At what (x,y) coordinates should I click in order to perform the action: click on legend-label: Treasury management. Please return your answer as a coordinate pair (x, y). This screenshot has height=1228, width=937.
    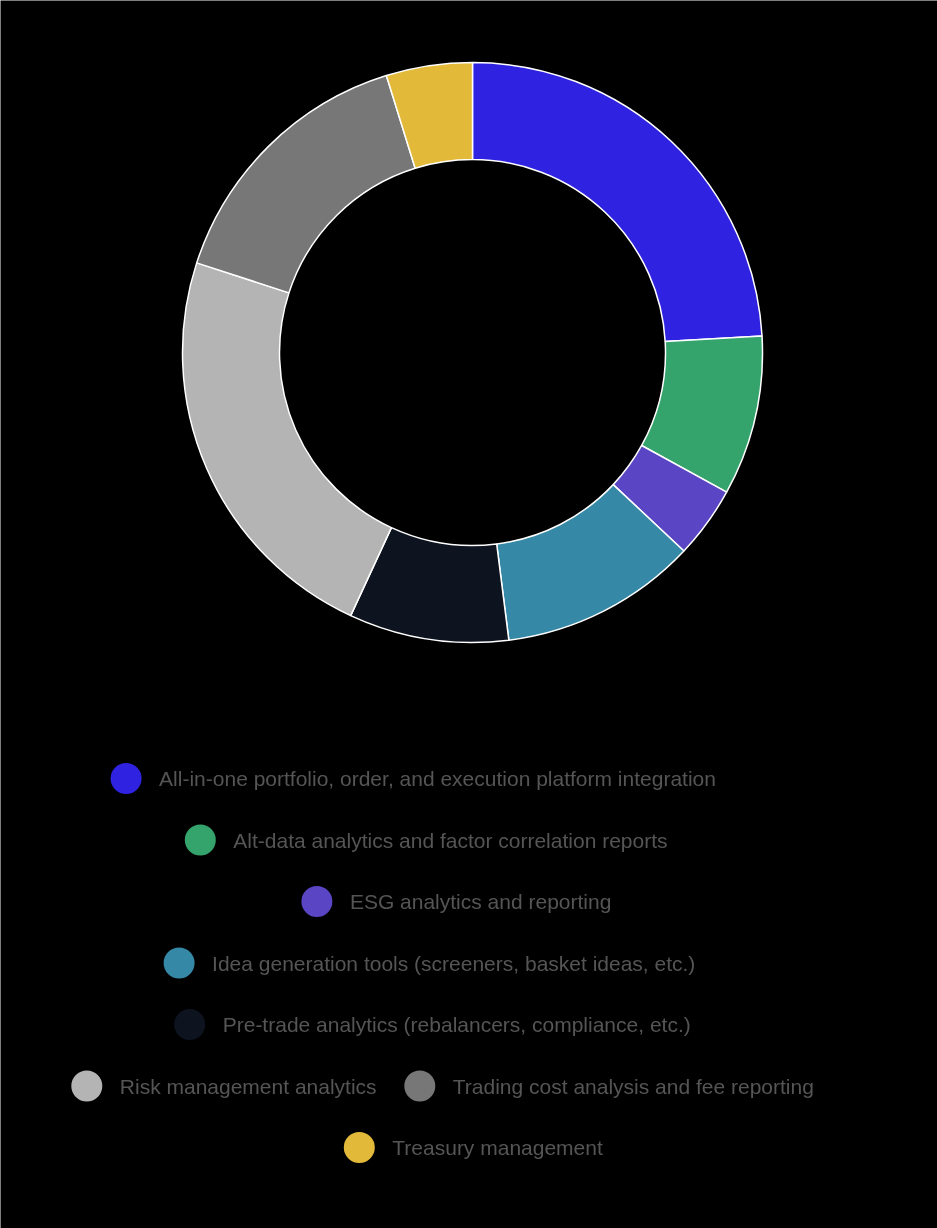
    Looking at the image, I should click on (497, 1147).